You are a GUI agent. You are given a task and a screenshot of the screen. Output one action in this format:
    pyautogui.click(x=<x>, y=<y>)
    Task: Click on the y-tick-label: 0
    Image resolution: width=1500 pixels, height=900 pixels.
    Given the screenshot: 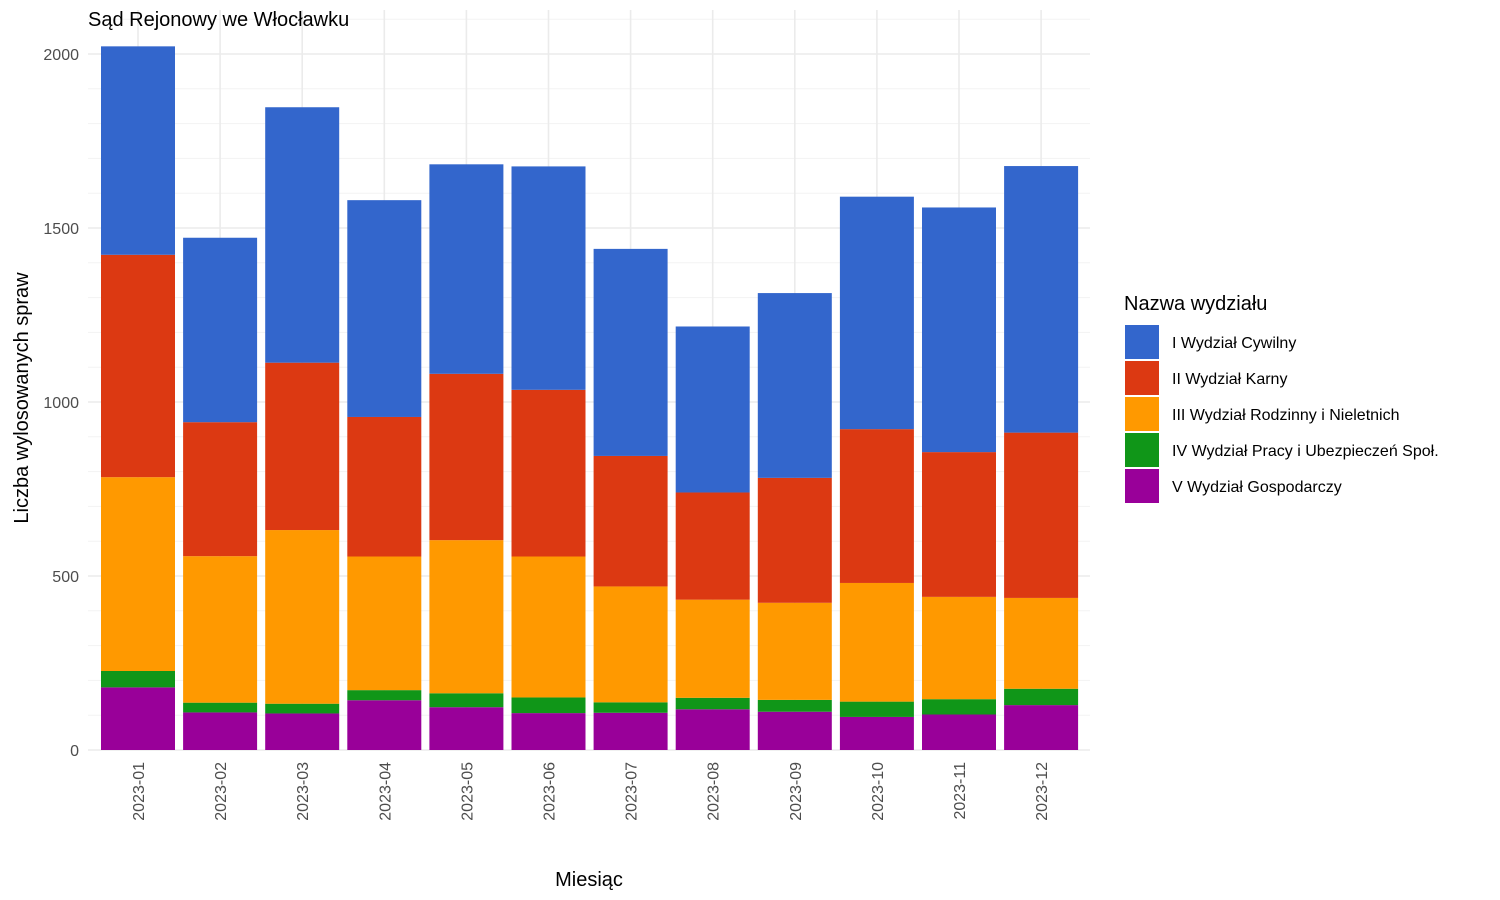 What is the action you would take?
    pyautogui.click(x=74, y=751)
    